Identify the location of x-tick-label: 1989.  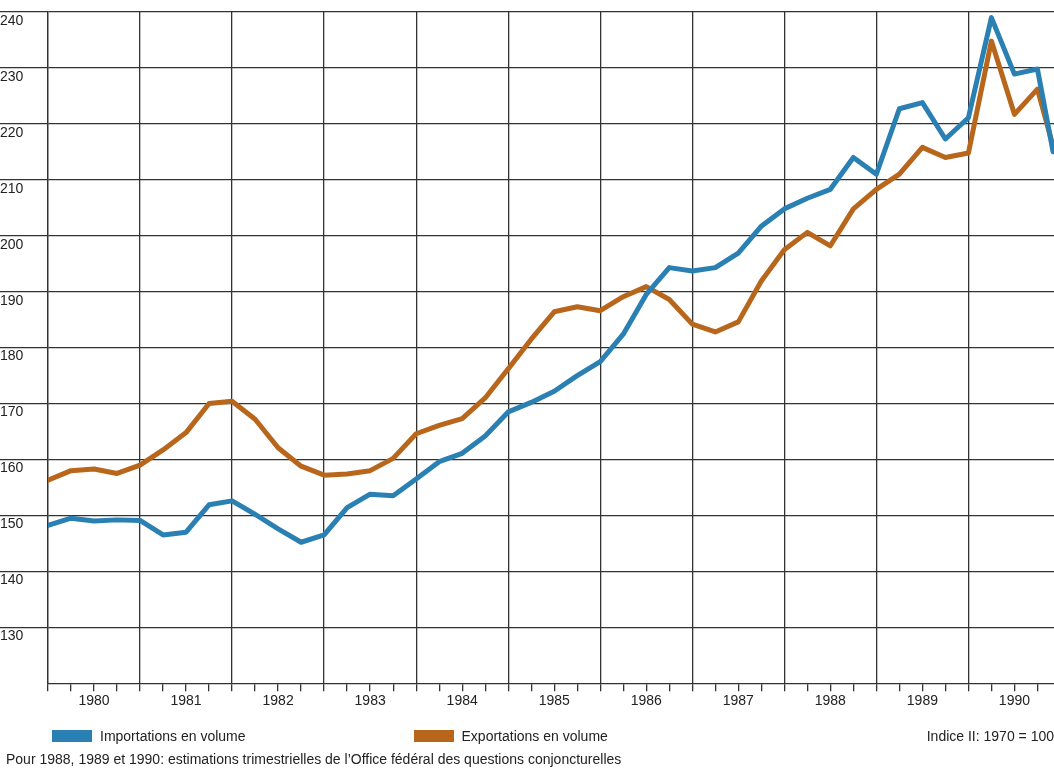
(922, 700).